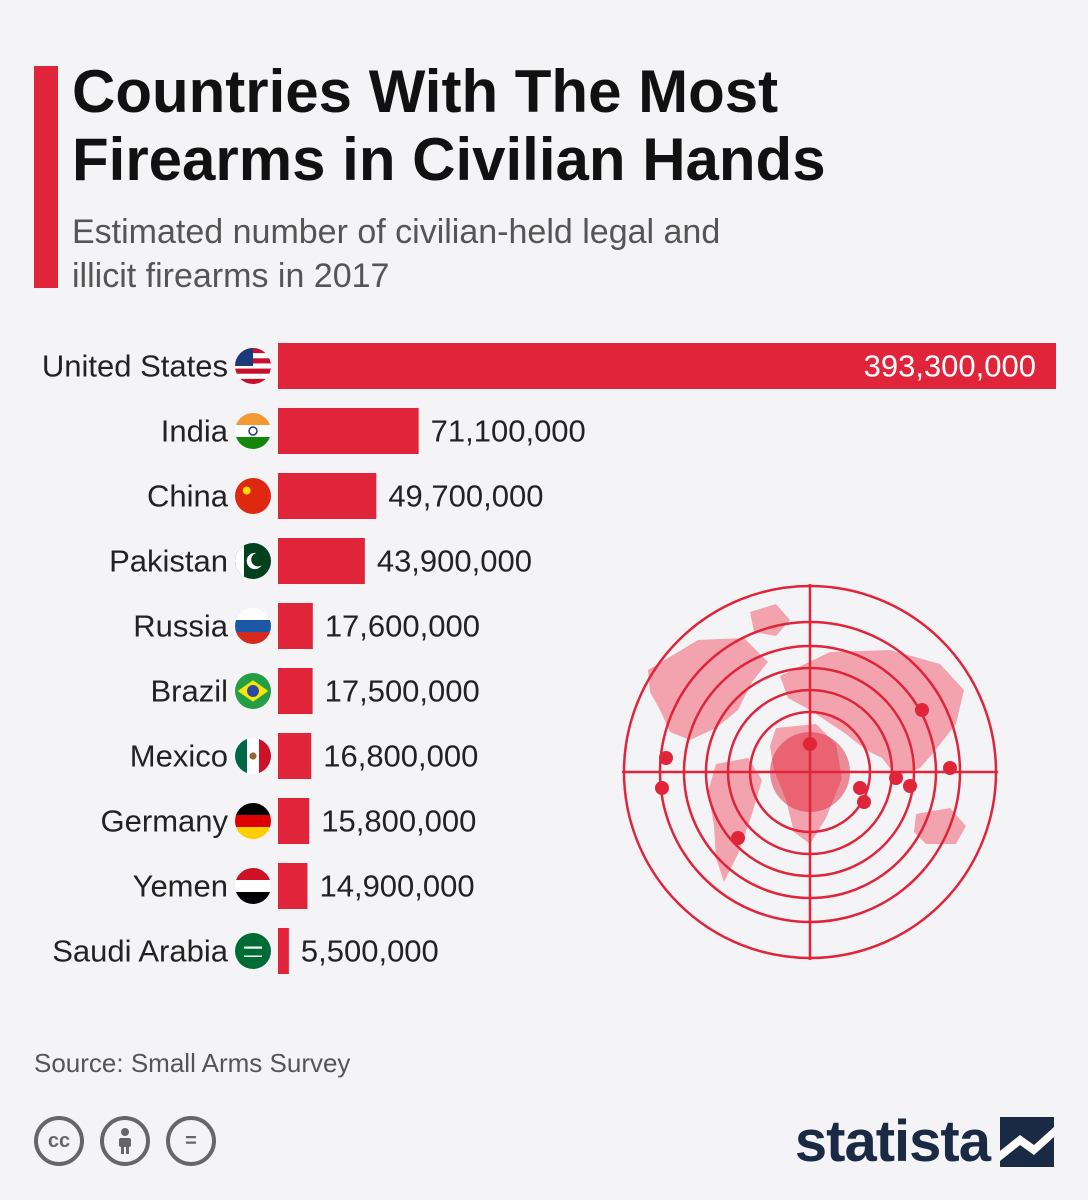  What do you see at coordinates (46, 177) in the screenshot?
I see `title-accent-bar` at bounding box center [46, 177].